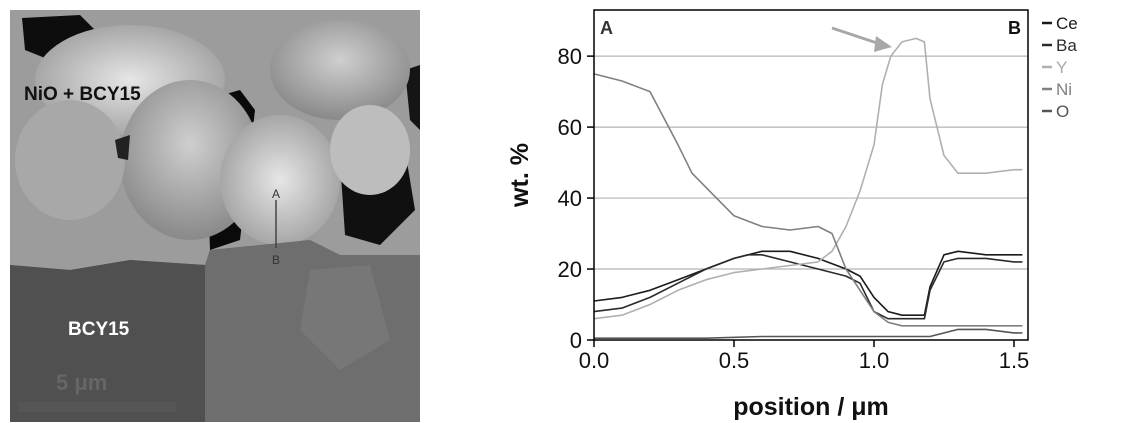 This screenshot has width=1121, height=423. Describe the element at coordinates (276, 260) in the screenshot. I see `marker-b: B` at that location.